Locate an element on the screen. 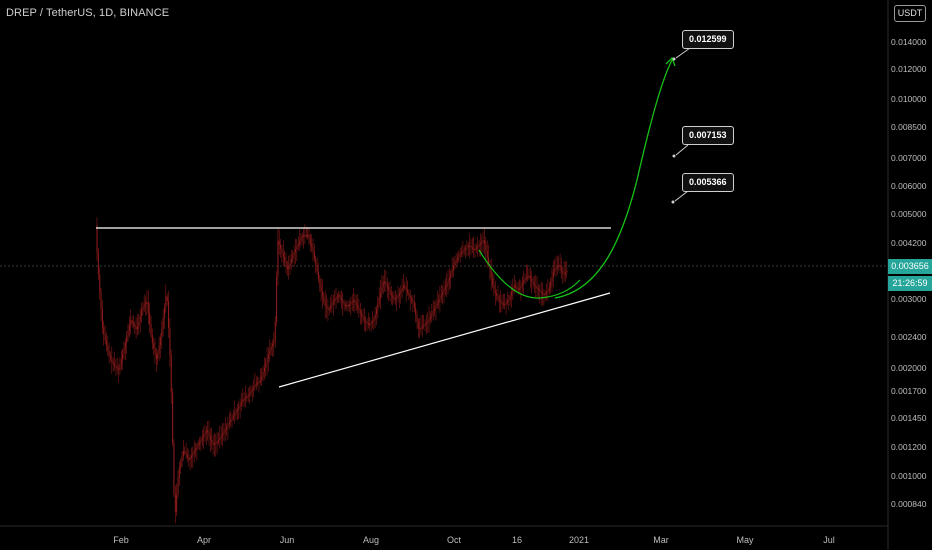  currency-unit-button: USDT is located at coordinates (910, 13).